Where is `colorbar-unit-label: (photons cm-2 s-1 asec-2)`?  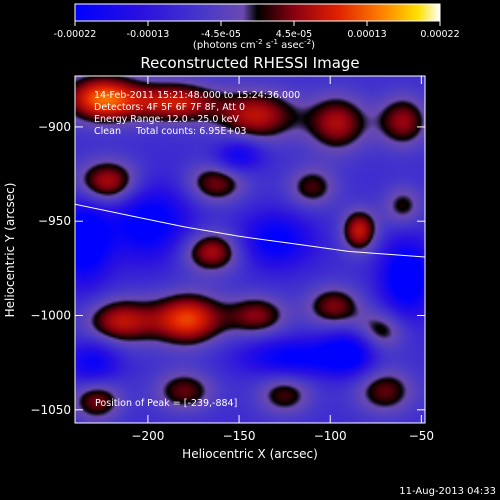 colorbar-unit-label: (photons cm-2 s-1 asec-2) is located at coordinates (254, 44).